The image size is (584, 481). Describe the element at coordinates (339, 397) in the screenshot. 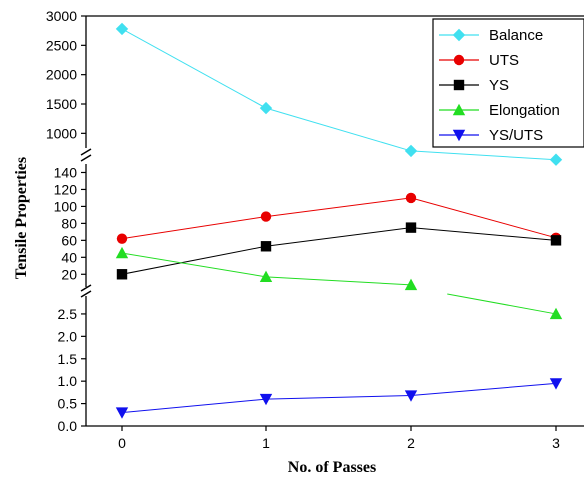

I see `series-line-ys-uts` at that location.